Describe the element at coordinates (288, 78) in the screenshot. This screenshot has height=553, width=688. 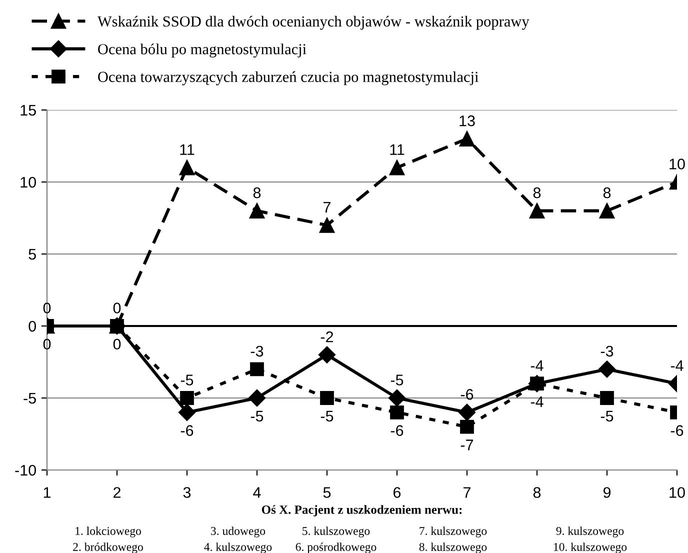
I see `legend-label: Ocena towarzyszących zaburzeń czucia po magnetostymulacji` at that location.